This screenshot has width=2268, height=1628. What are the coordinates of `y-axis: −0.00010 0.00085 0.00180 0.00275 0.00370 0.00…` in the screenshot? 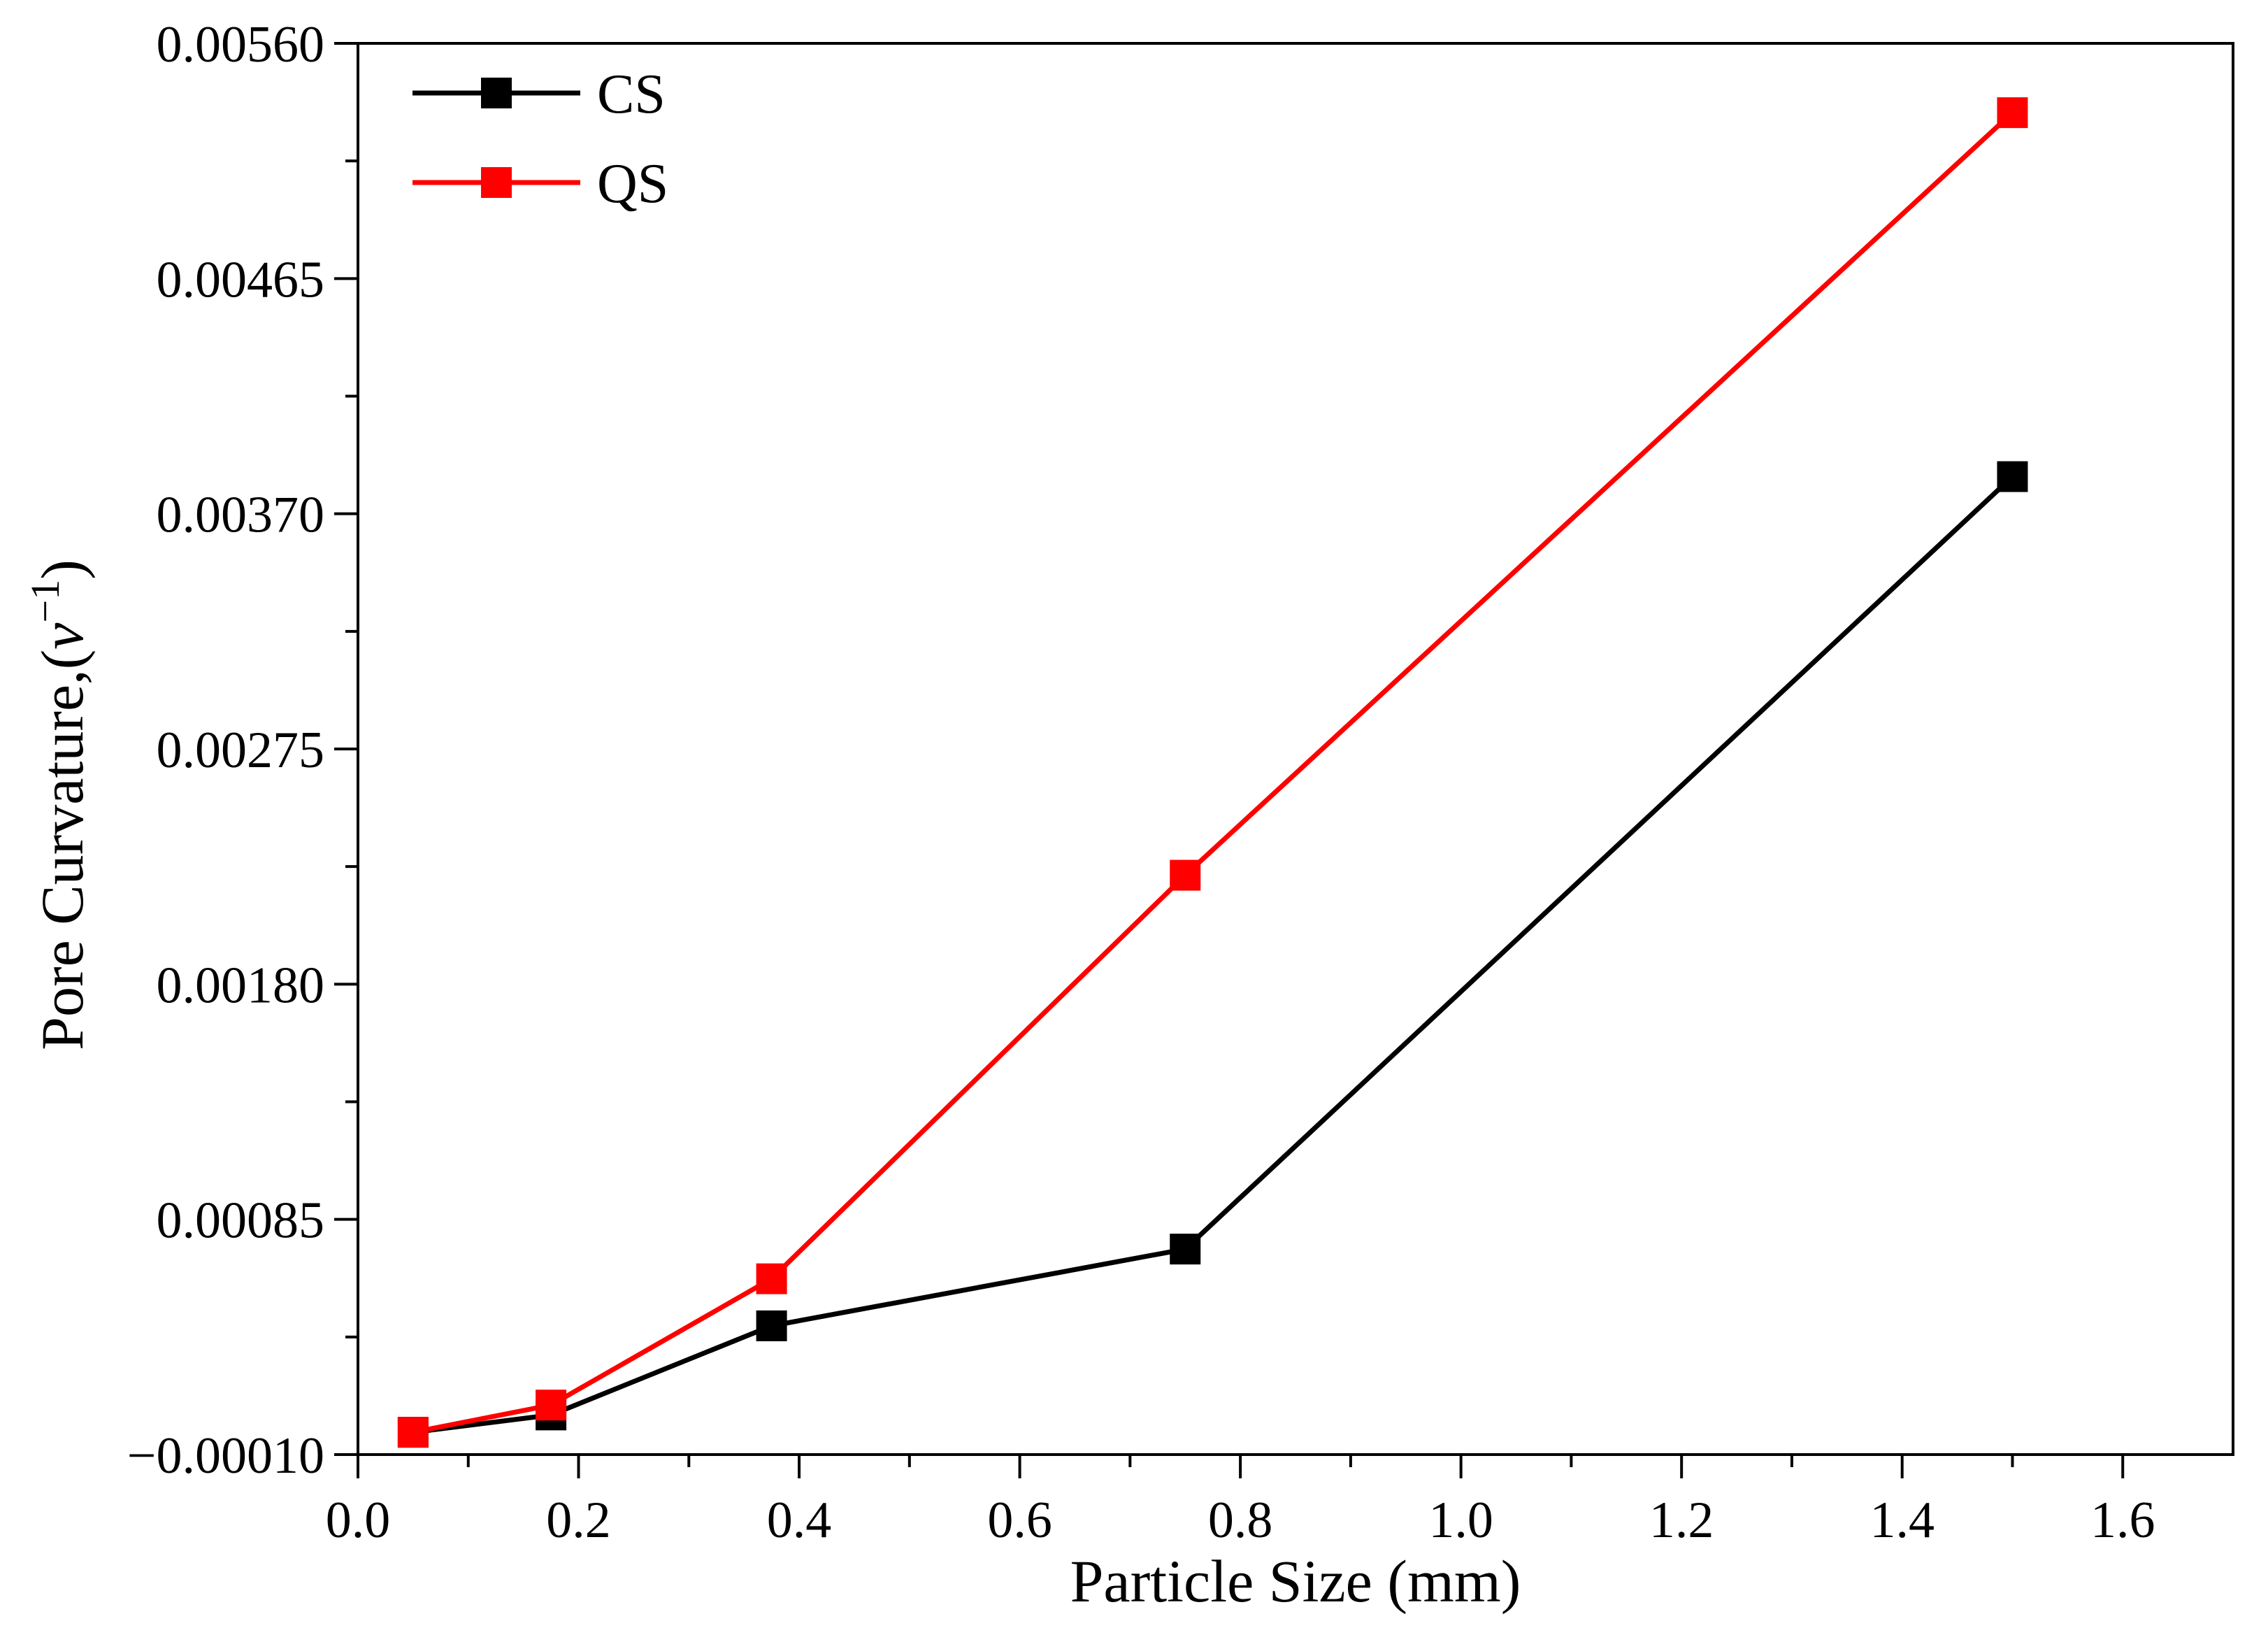 It's located at (242, 750).